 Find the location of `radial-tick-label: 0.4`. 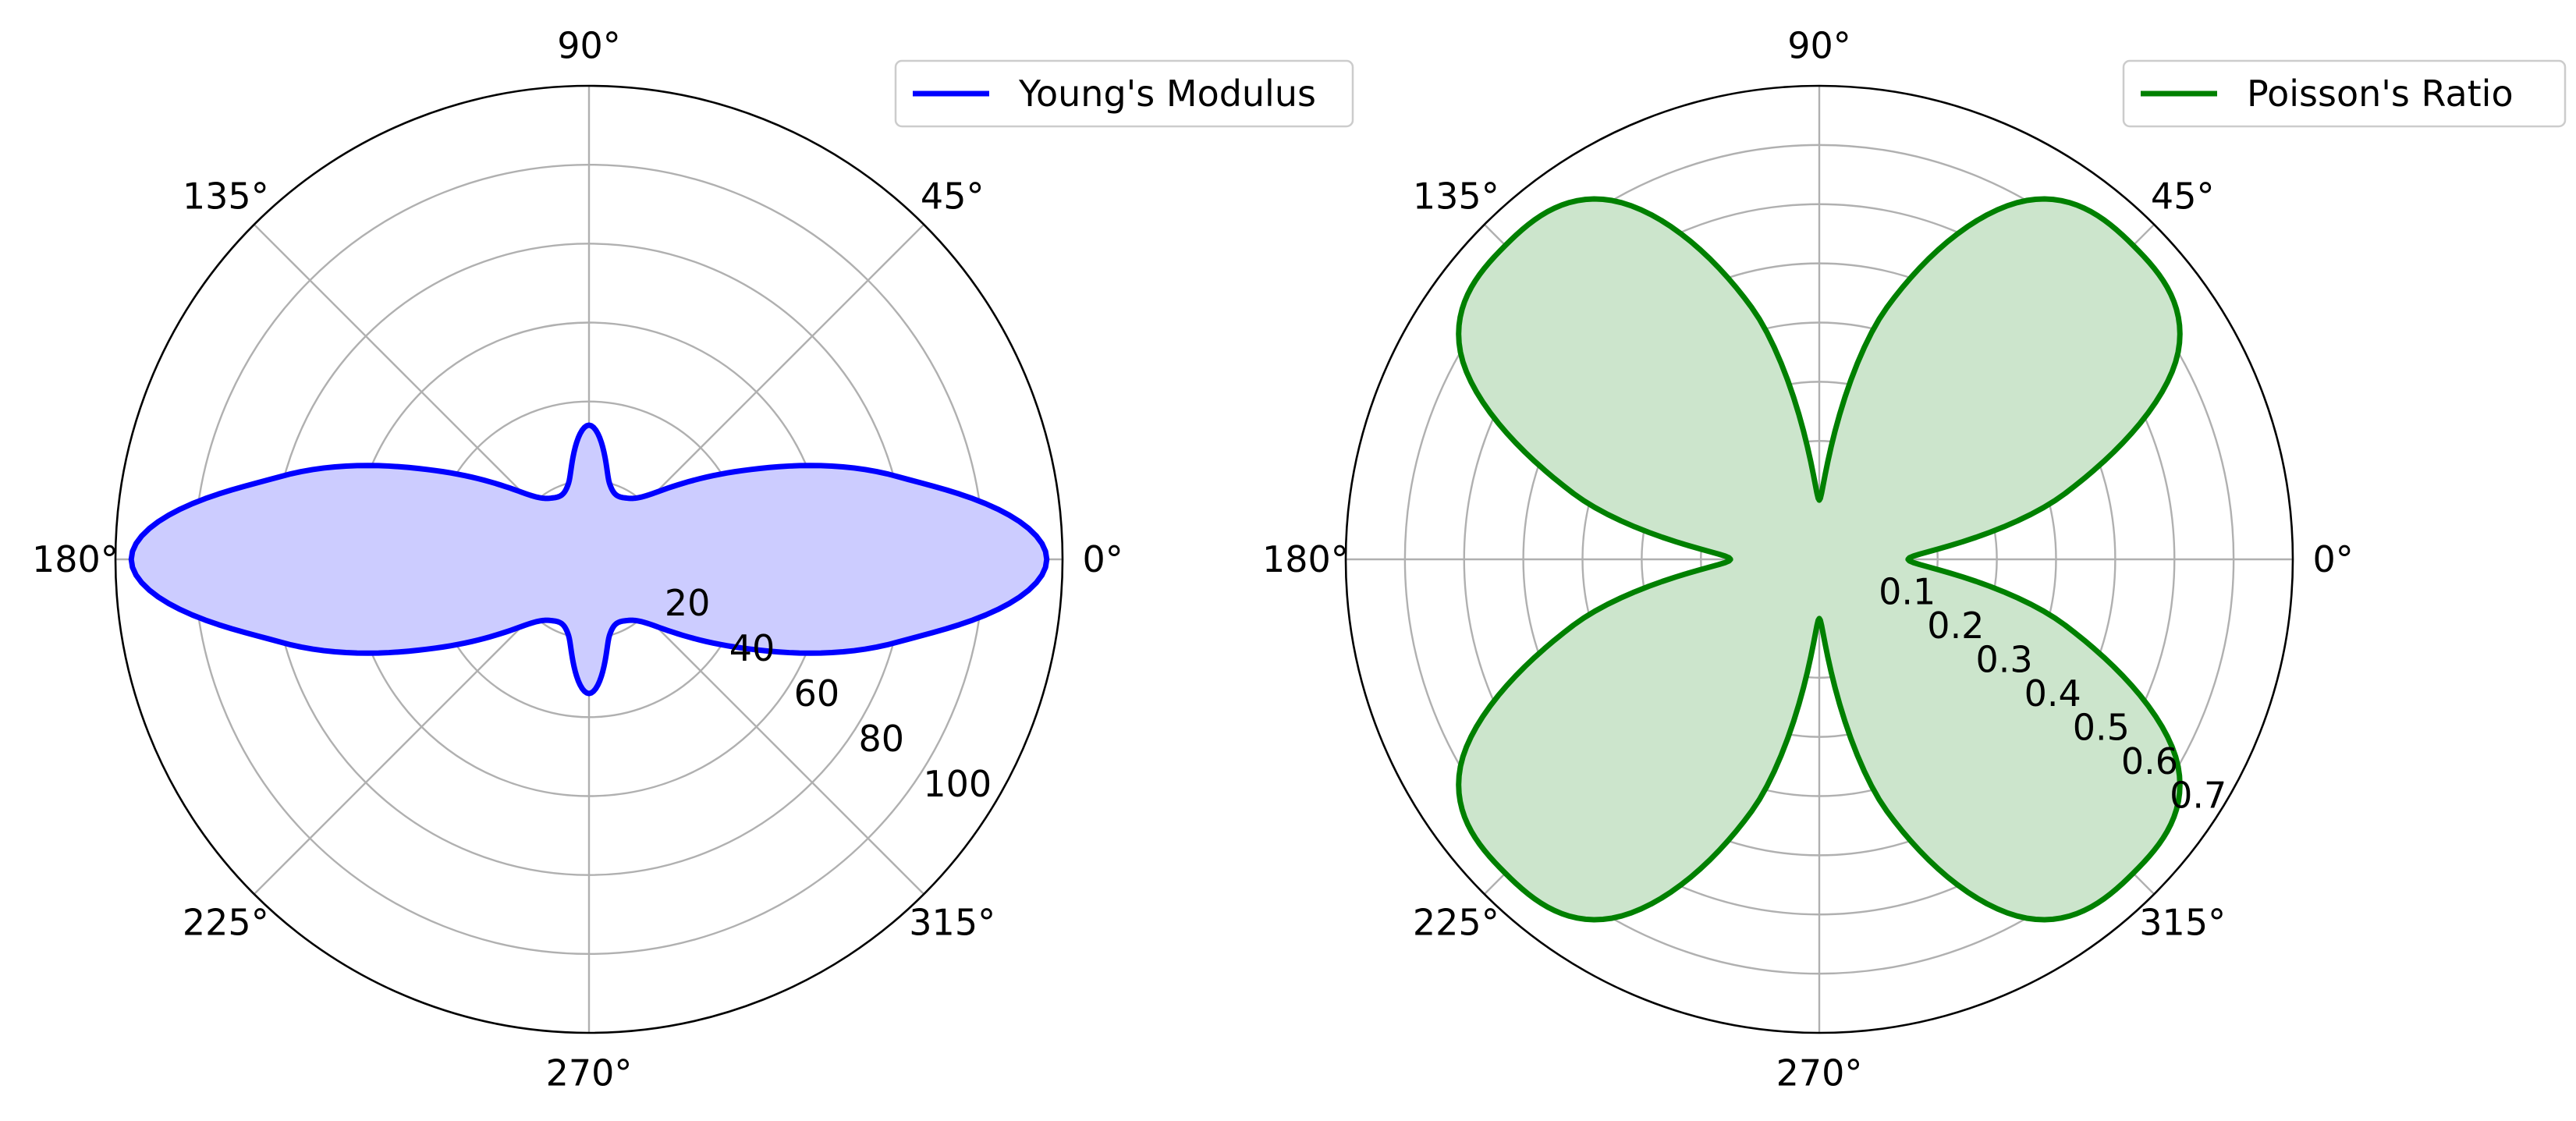

radial-tick-label: 0.4 is located at coordinates (2052, 693).